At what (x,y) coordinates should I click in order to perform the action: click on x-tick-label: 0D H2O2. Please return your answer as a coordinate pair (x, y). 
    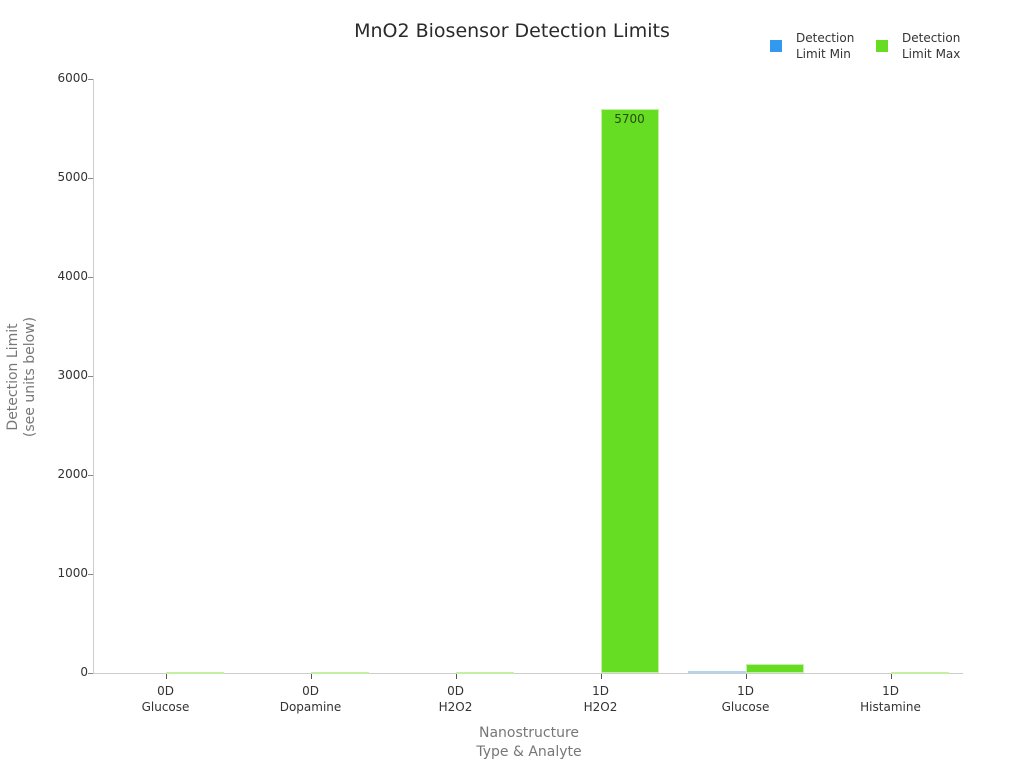
    Looking at the image, I should click on (455, 699).